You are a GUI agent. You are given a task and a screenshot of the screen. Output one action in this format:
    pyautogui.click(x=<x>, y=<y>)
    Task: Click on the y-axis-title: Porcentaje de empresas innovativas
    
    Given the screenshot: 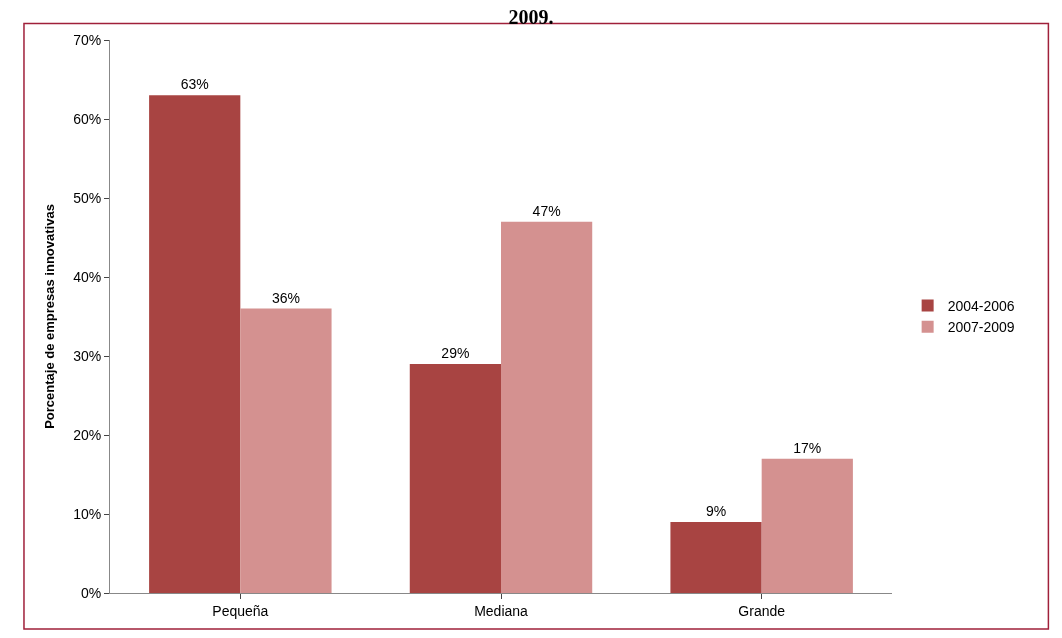 What is the action you would take?
    pyautogui.click(x=50, y=316)
    